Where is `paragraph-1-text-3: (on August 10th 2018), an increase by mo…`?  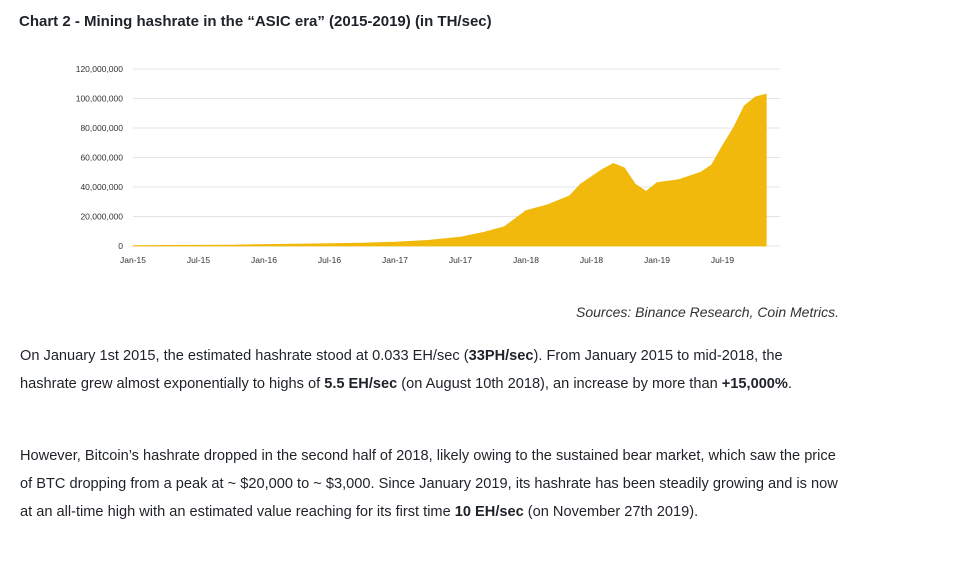 paragraph-1-text-3: (on August 10th 2018), an increase by mo… is located at coordinates (559, 384).